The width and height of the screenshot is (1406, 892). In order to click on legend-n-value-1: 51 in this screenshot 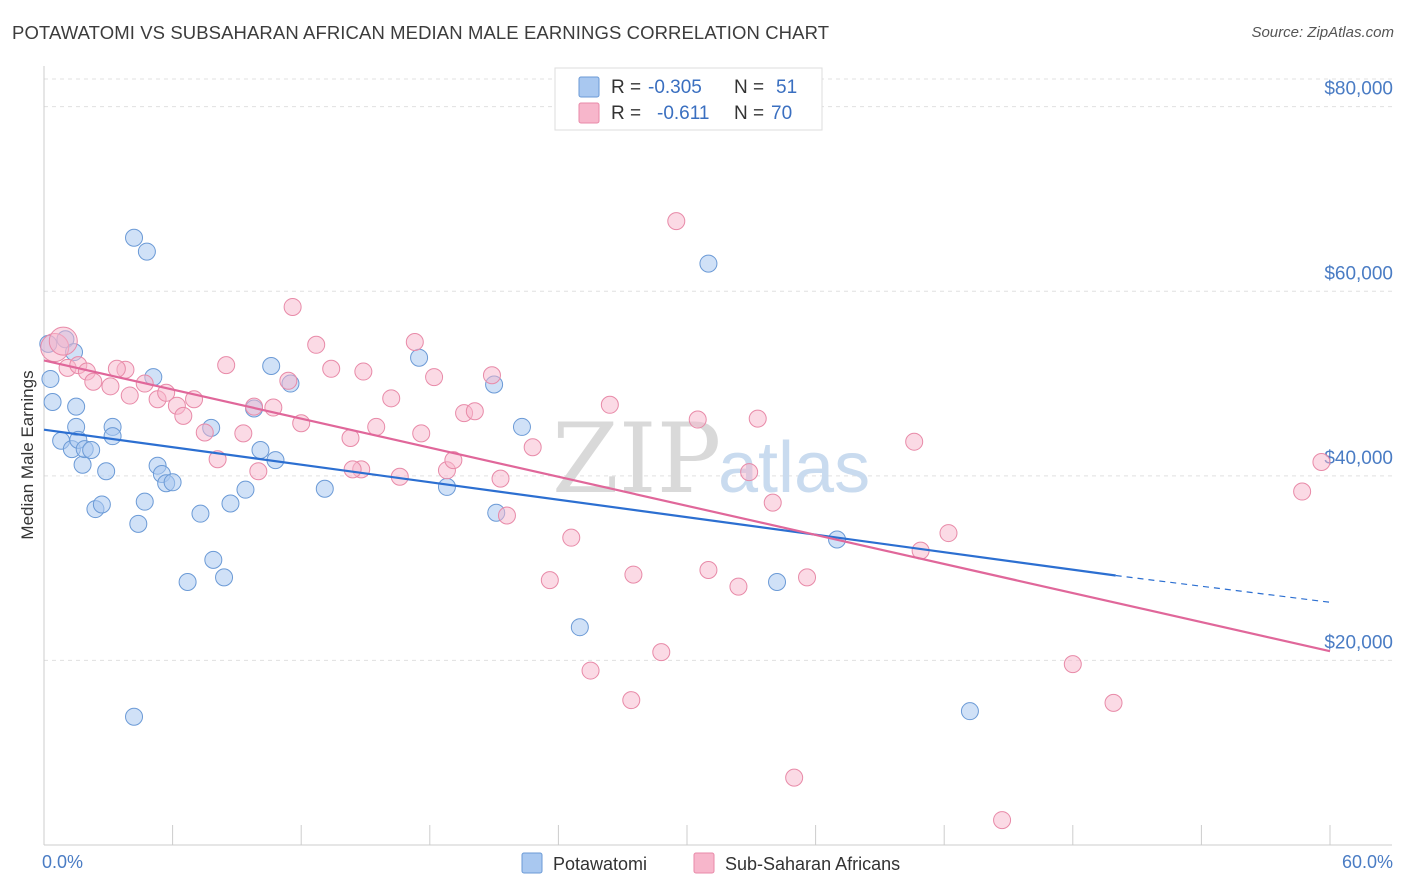, I will do `click(786, 87)`.